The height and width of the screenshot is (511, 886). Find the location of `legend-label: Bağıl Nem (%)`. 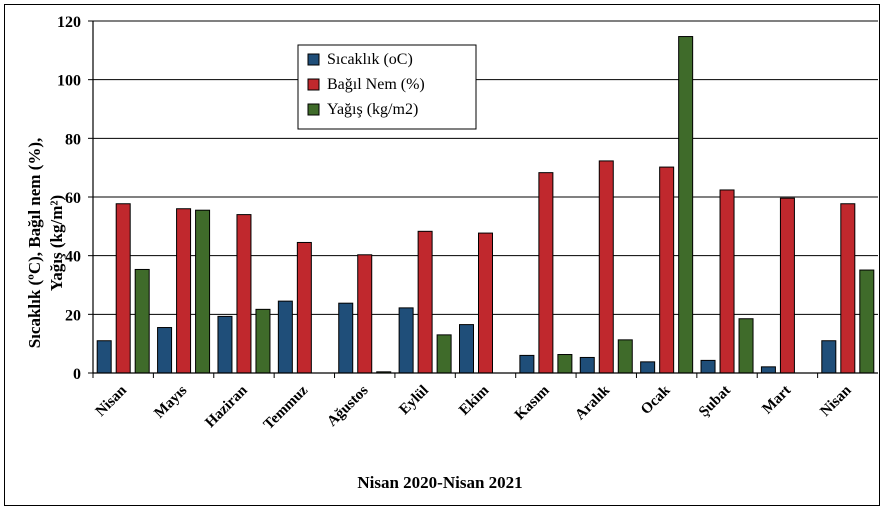

legend-label: Bağıl Nem (%) is located at coordinates (376, 84).